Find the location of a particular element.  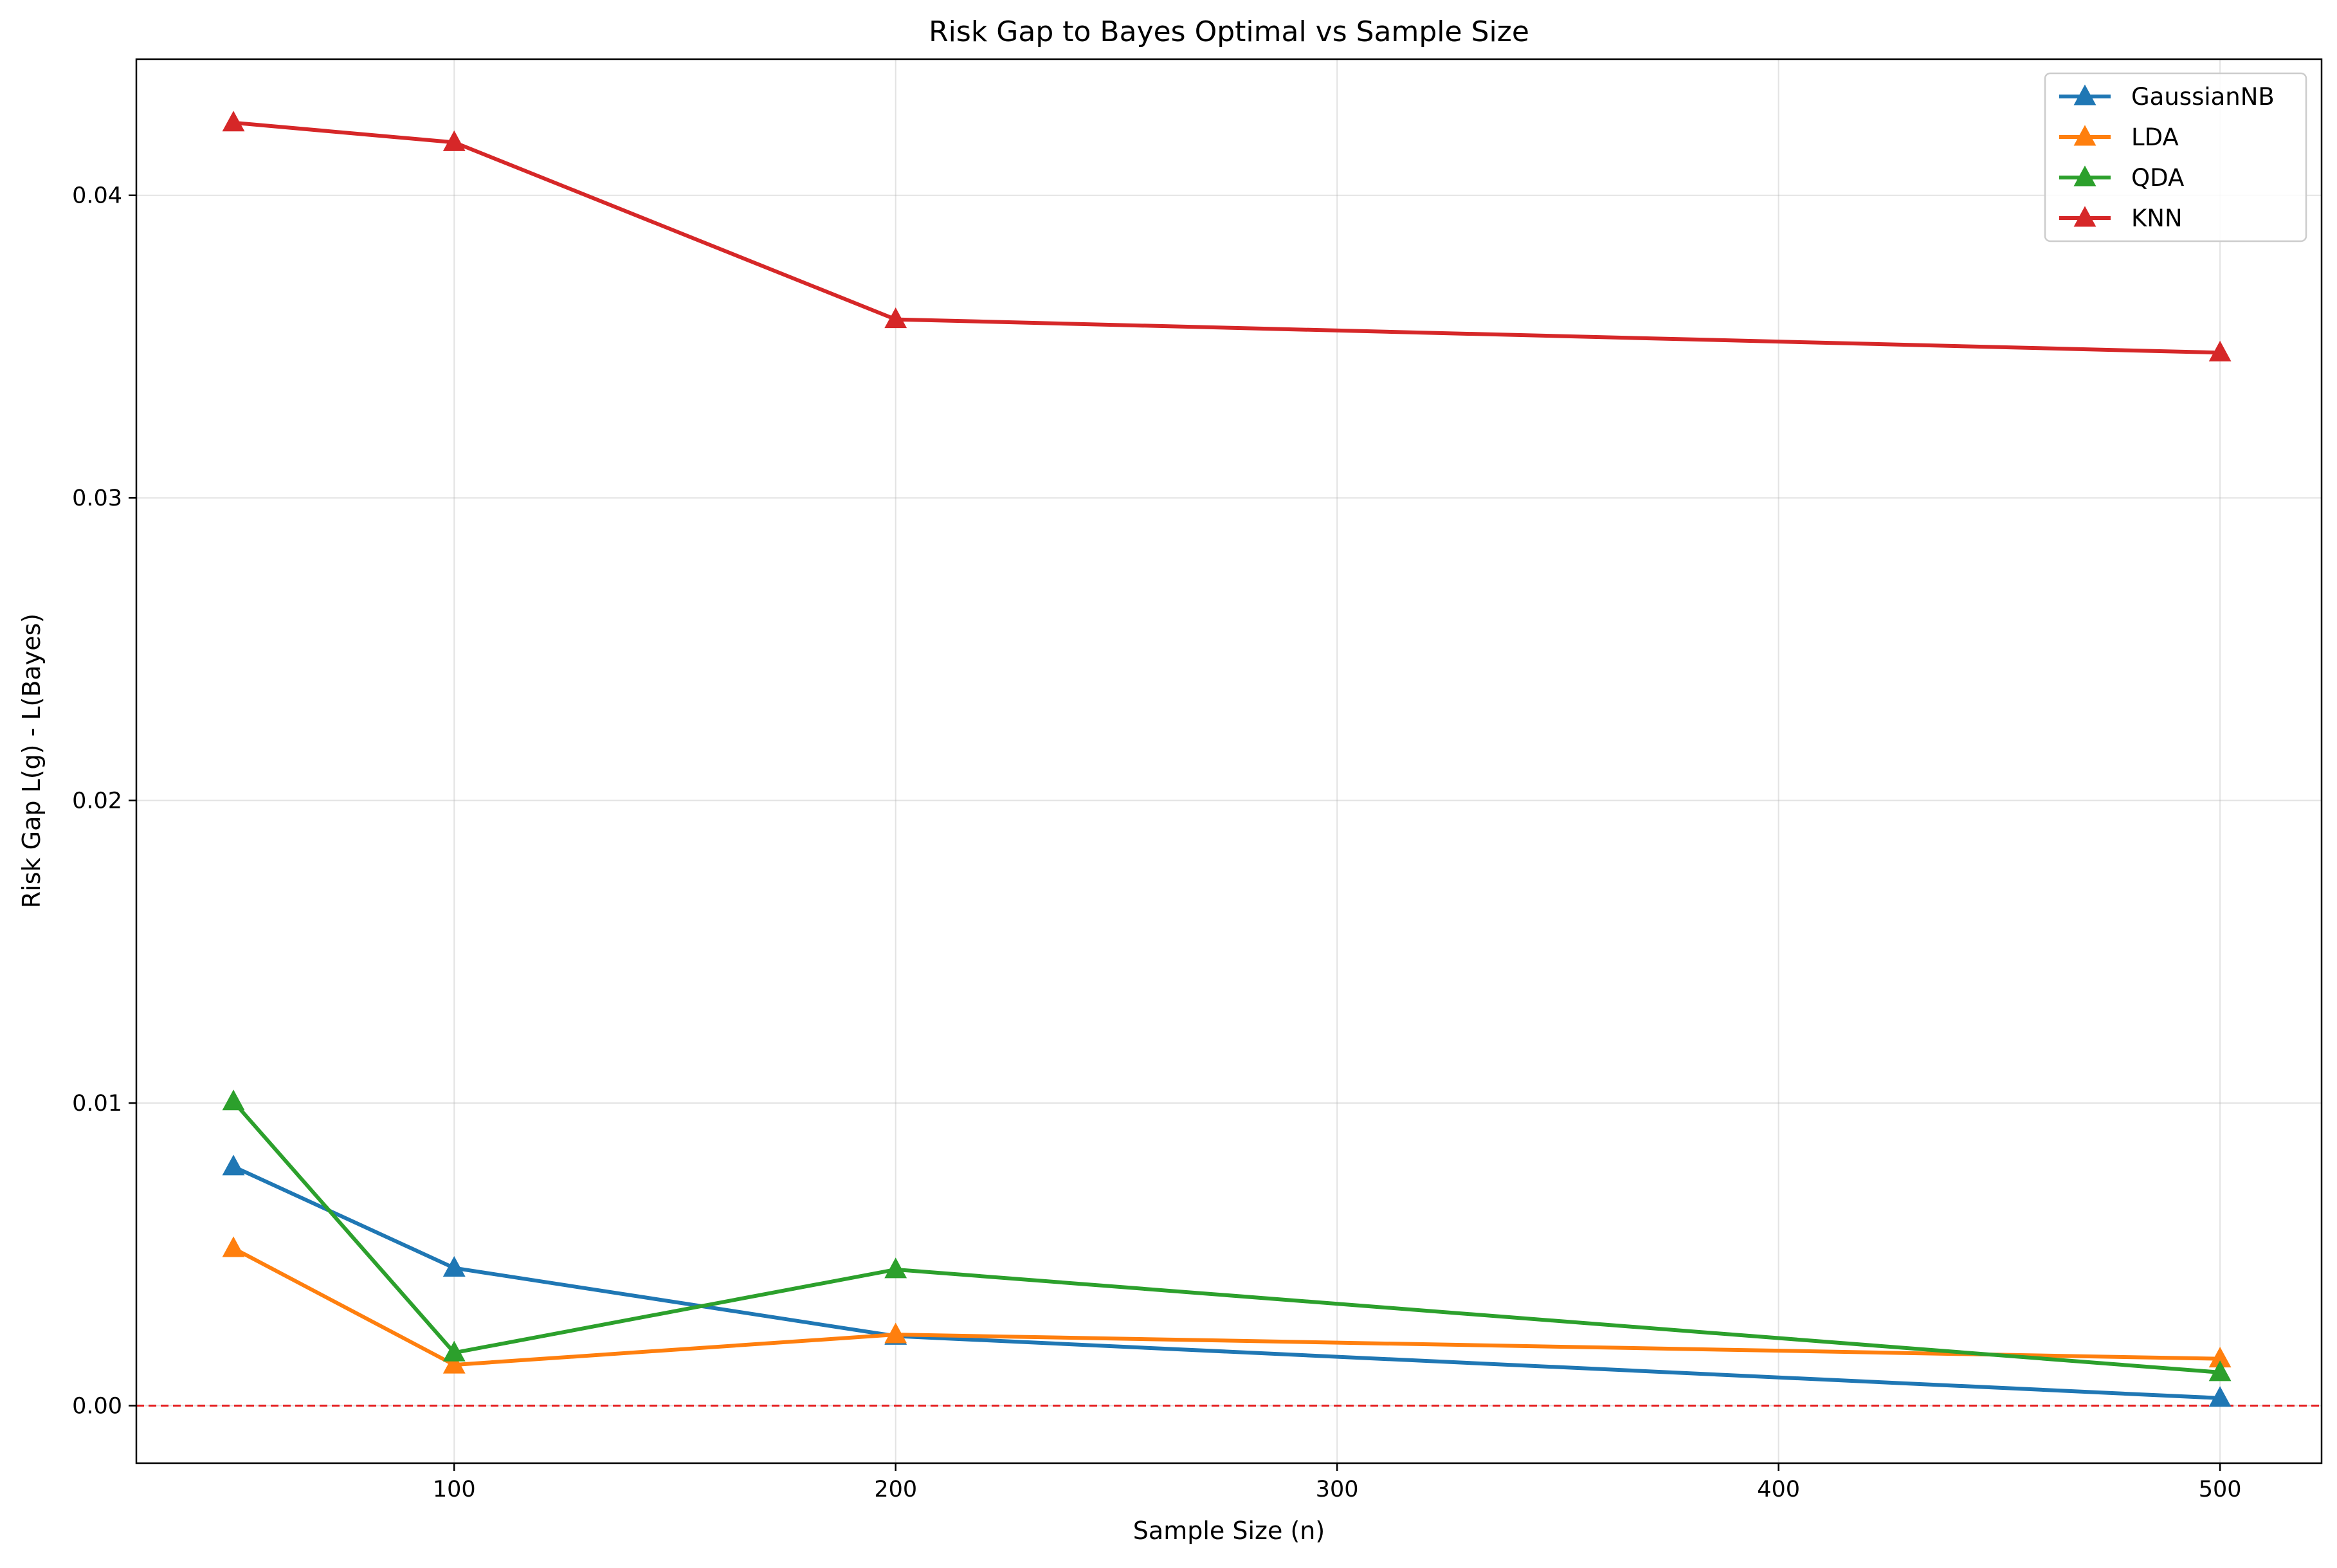

legend-item-knn: KNN is located at coordinates (2121, 218).